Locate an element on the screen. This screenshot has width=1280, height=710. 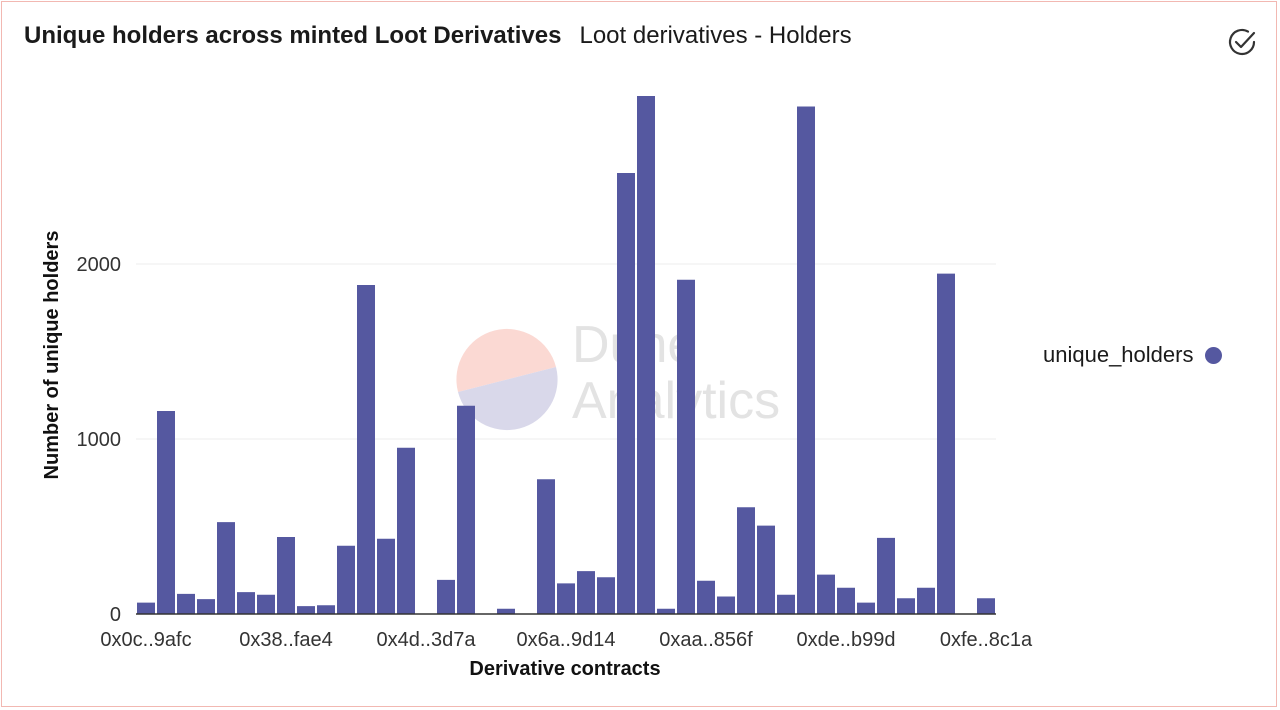
y-axis-label: Number of unique holders is located at coordinates (52, 355).